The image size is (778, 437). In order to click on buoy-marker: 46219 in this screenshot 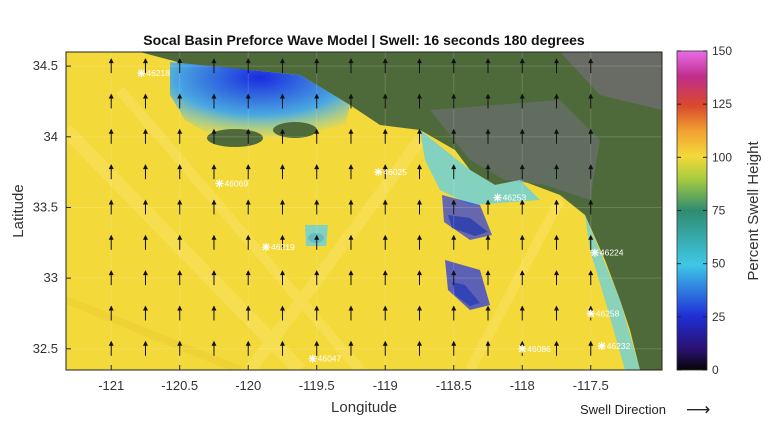, I will do `click(278, 247)`.